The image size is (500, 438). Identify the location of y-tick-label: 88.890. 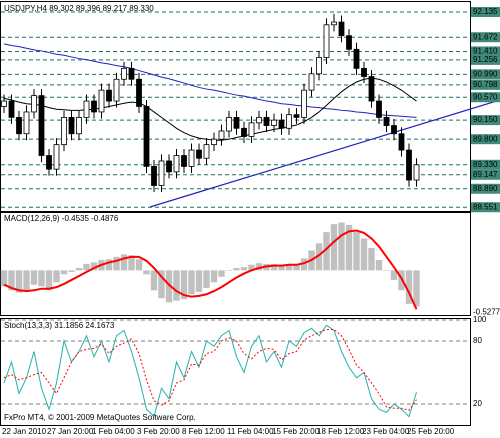
(485, 188).